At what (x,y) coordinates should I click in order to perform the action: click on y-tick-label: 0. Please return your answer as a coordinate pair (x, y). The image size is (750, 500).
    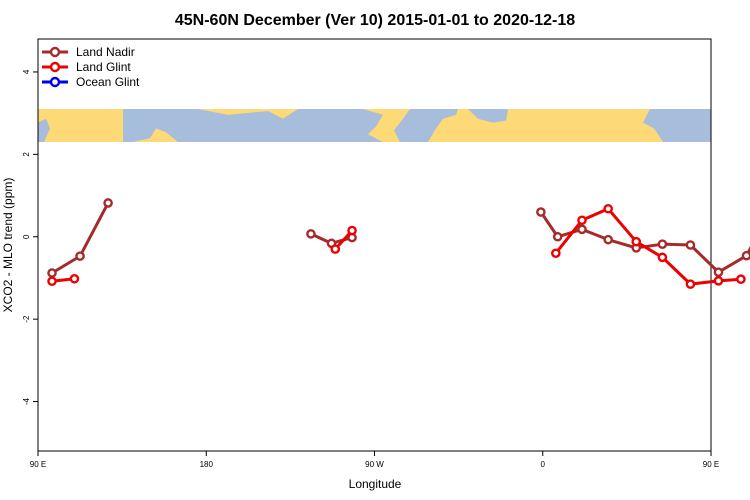
    Looking at the image, I should click on (26, 236).